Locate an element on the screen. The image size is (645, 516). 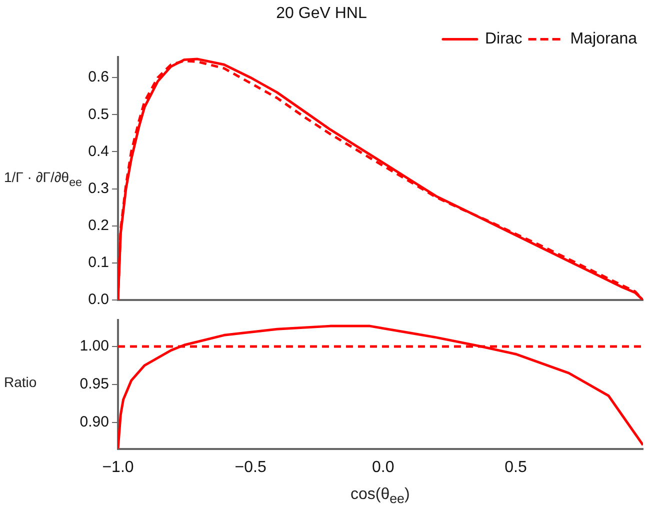
y-tick-label: 0.95 is located at coordinates (94, 384).